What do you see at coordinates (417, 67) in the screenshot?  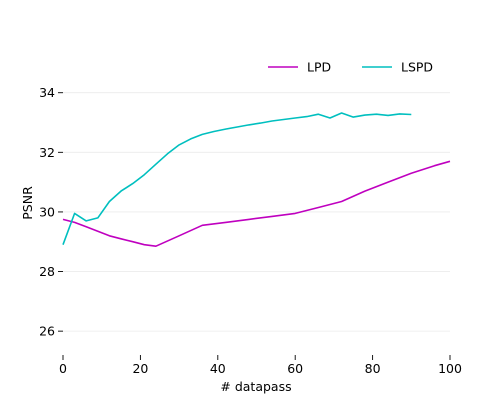 I see `legend-label-lspd: LSPD` at bounding box center [417, 67].